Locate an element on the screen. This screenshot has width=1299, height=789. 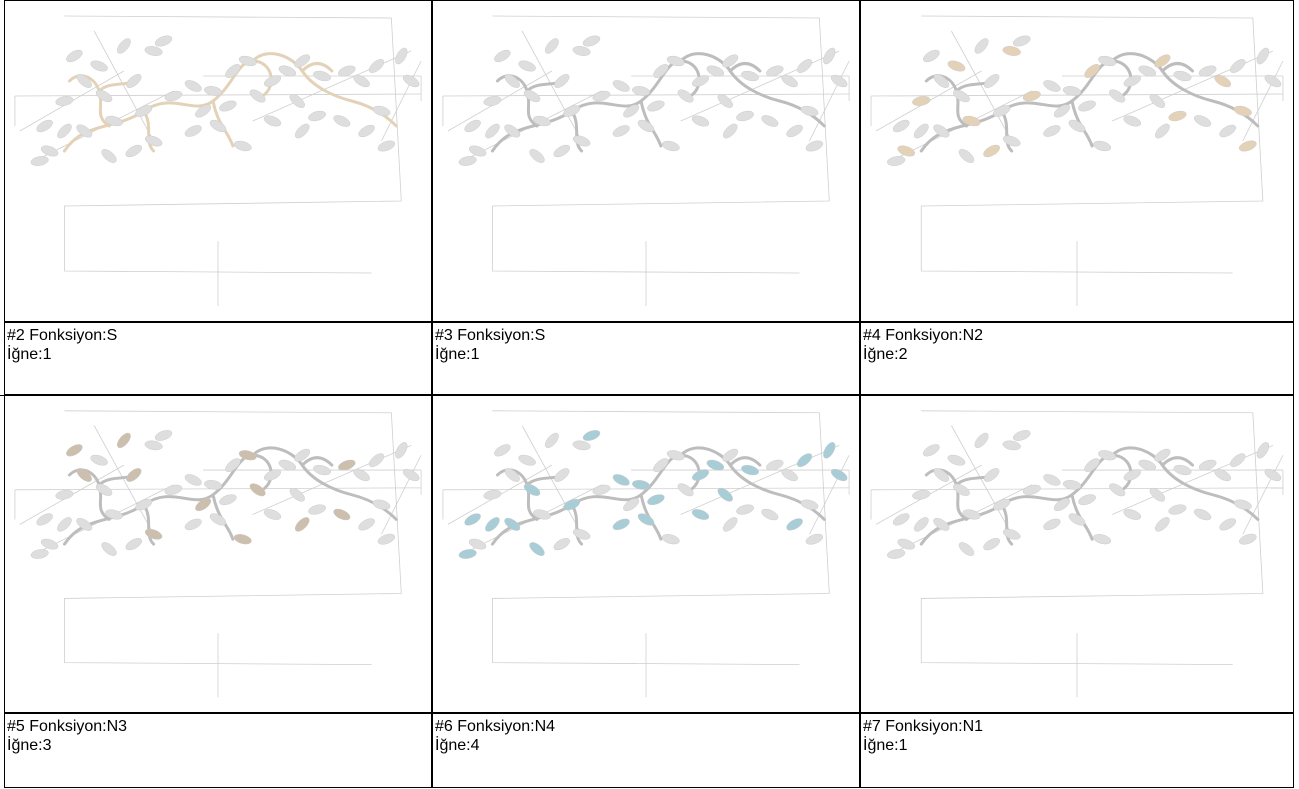
function-label: #4 Fonksiyon:N2 is located at coordinates (923, 335).